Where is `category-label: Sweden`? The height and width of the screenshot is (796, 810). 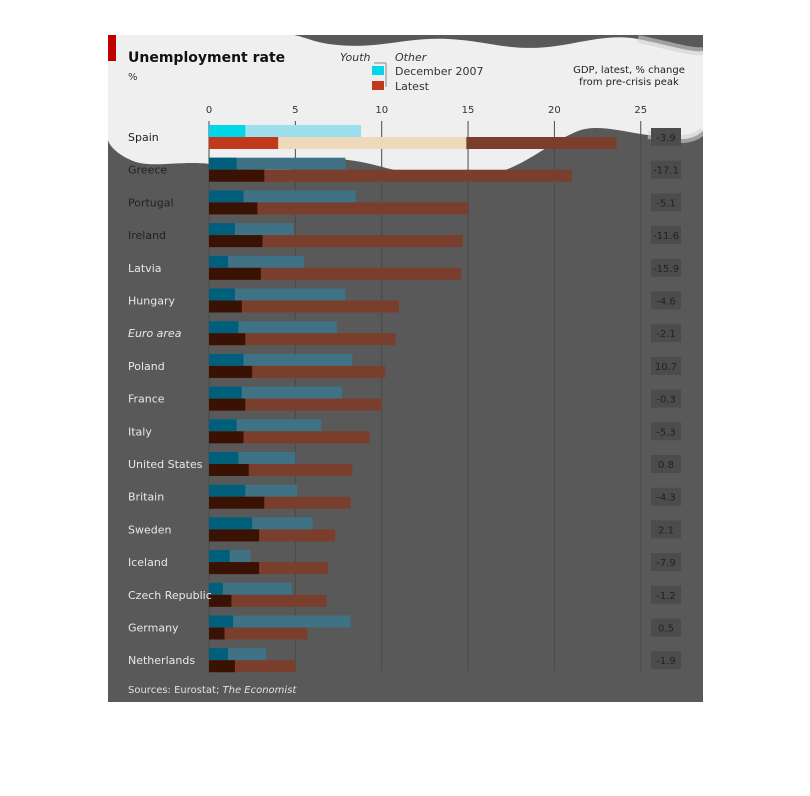 category-label: Sweden is located at coordinates (149, 529).